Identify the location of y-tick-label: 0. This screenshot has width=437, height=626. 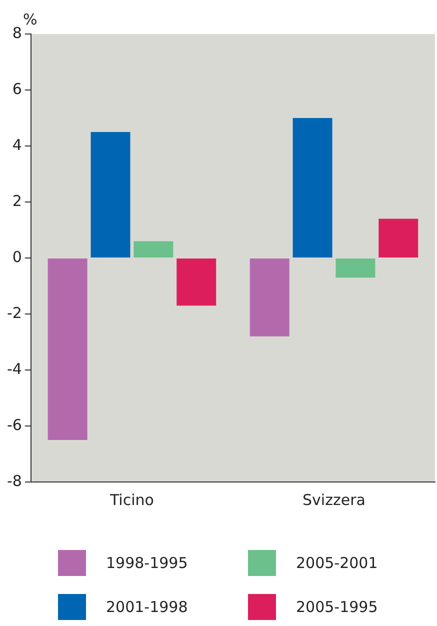
(17, 257).